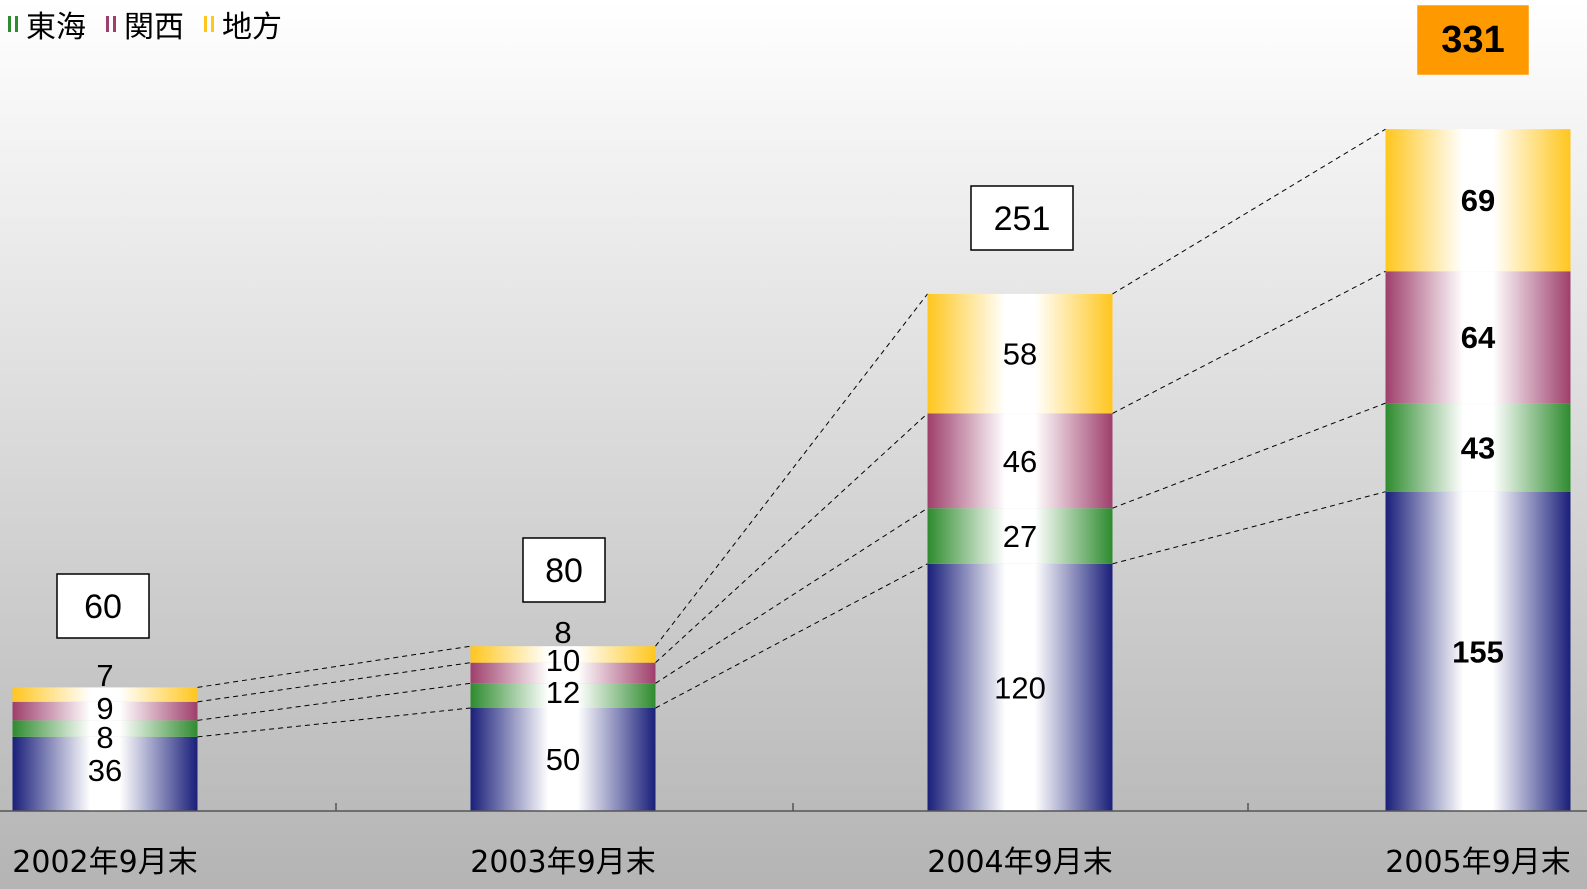 This screenshot has height=889, width=1587. I want to click on value-label-tokai-3: 27, so click(1020, 536).